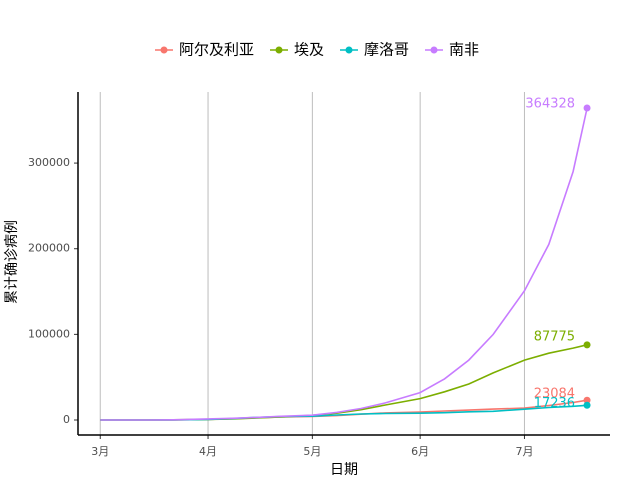 The height and width of the screenshot is (480, 640). What do you see at coordinates (216, 50) in the screenshot?
I see `legend-label: 阿尔及利亚` at bounding box center [216, 50].